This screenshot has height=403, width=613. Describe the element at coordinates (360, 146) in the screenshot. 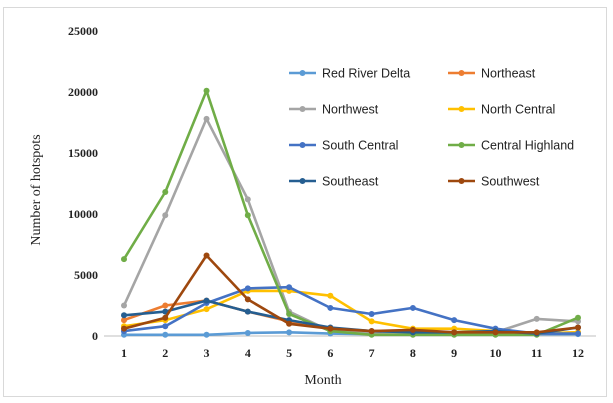

I see `legend-label: South Central` at that location.